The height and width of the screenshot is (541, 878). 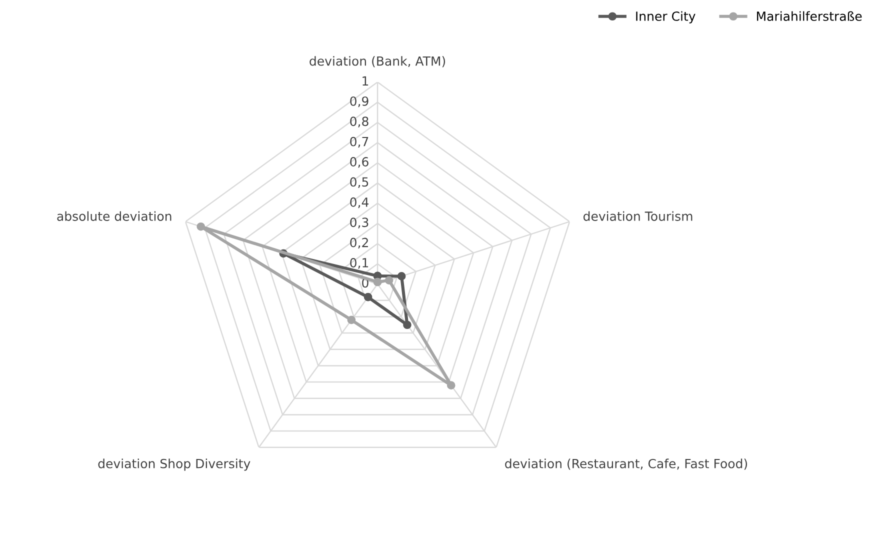 What do you see at coordinates (359, 182) in the screenshot?
I see `y-tick-label: 0,5` at bounding box center [359, 182].